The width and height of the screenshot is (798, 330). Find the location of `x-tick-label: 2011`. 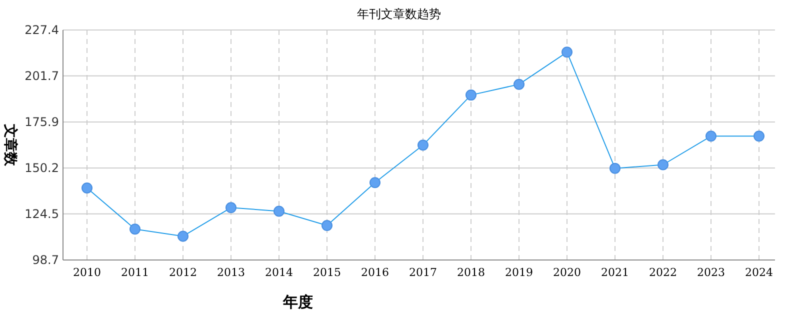

x-tick-label: 2011 is located at coordinates (135, 272).